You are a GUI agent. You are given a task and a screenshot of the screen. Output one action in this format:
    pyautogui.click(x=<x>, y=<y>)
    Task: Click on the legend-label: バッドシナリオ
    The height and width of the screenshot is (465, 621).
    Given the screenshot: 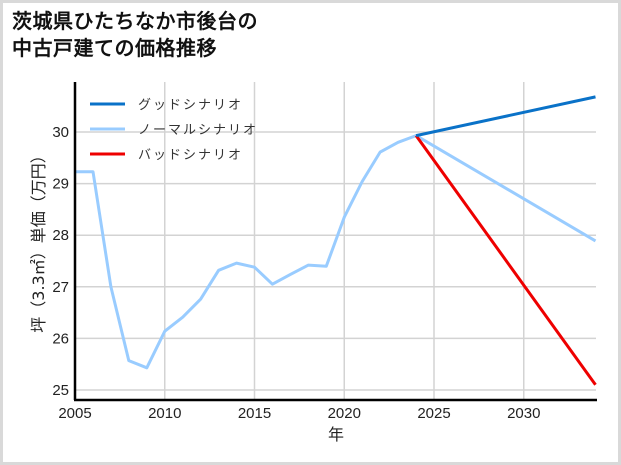 What is the action you would take?
    pyautogui.click(x=190, y=155)
    